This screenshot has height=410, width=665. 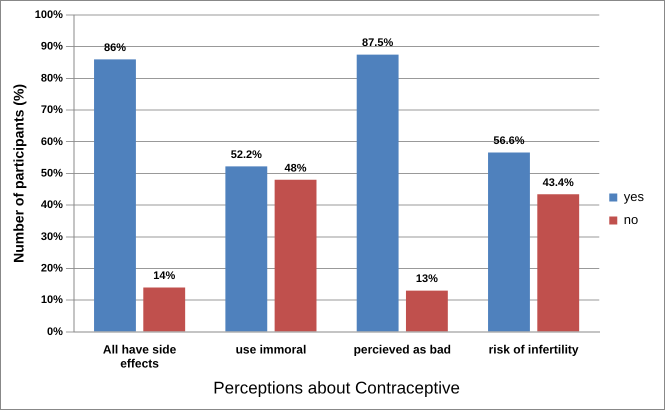 I want to click on data-label: 52.2%, so click(x=246, y=154).